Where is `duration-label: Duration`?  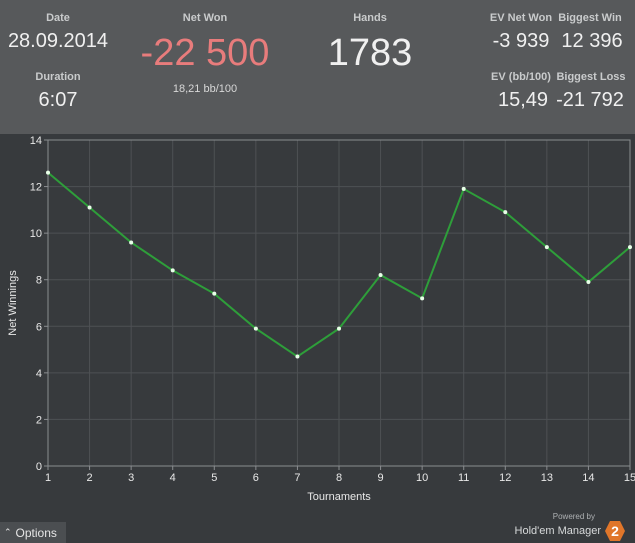
duration-label: Duration is located at coordinates (58, 77).